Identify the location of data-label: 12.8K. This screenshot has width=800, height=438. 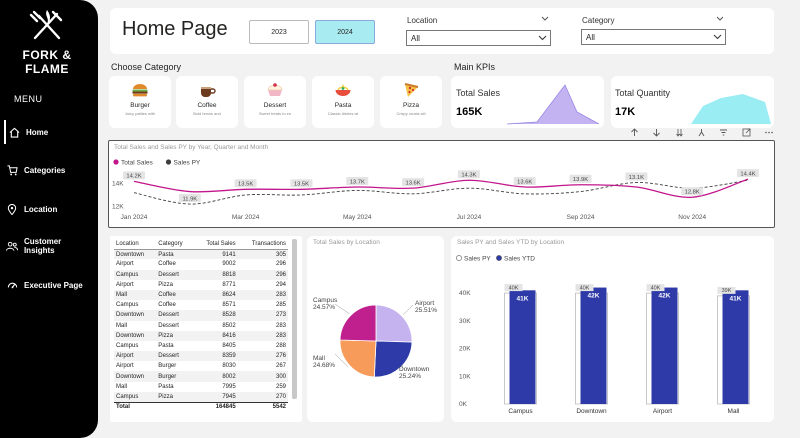
(692, 191).